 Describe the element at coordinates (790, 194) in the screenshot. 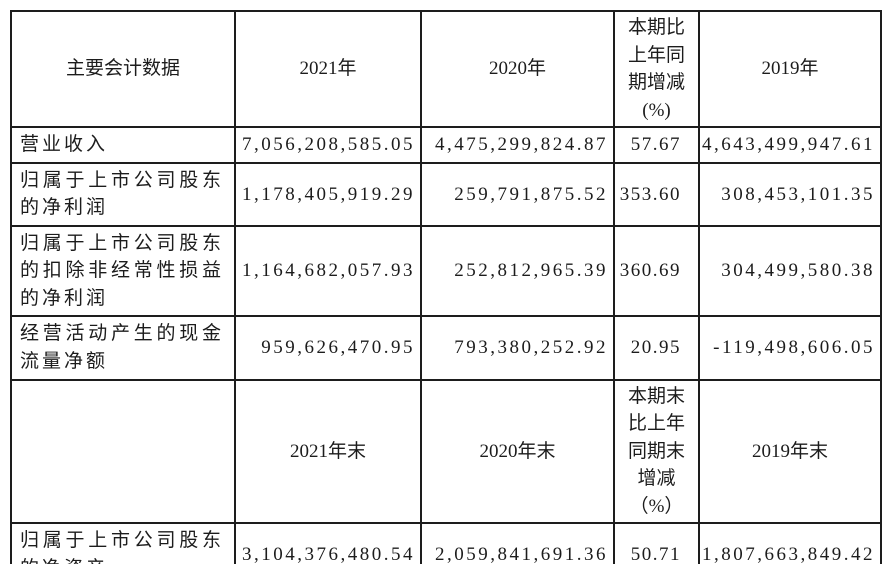

I see `value-2019: 308,453,101.35` at that location.